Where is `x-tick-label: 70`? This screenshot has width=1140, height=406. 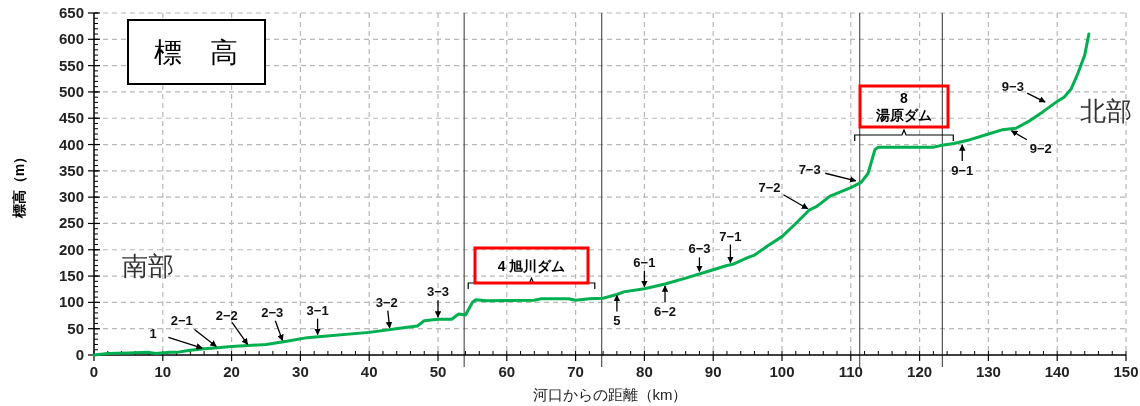
x-tick-label: 70 is located at coordinates (575, 371).